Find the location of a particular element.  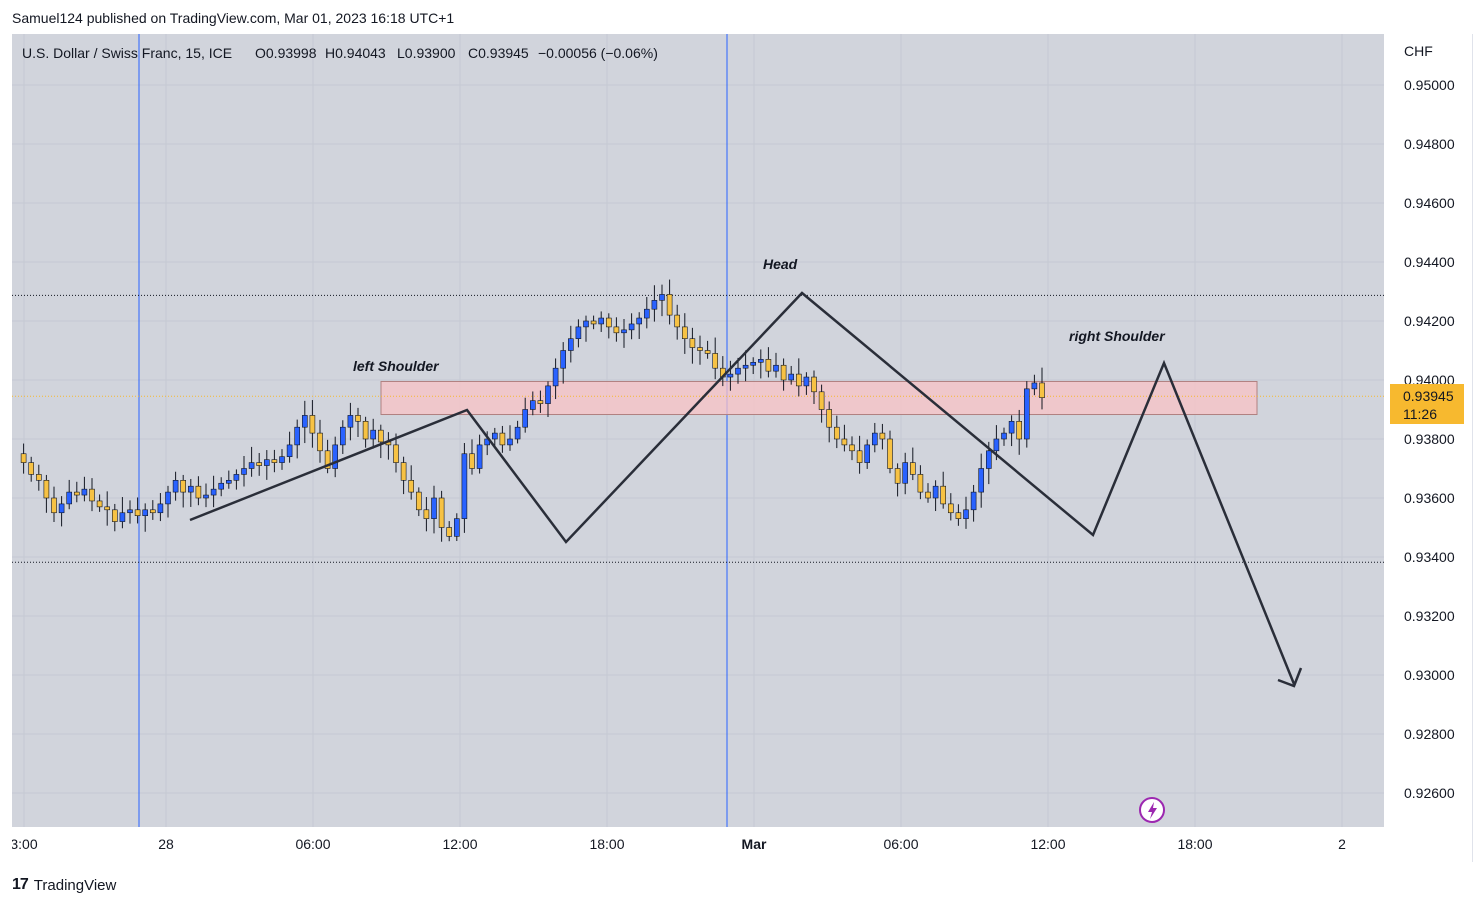

price-label: 0.94200 is located at coordinates (1429, 321).